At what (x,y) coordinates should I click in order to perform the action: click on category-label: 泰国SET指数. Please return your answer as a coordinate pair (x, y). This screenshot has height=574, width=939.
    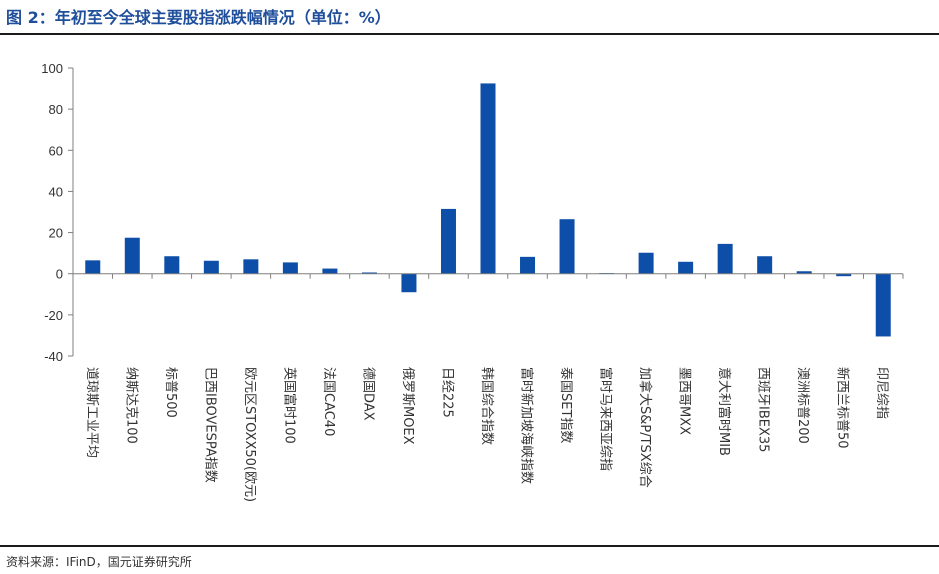
    Looking at the image, I should click on (565, 405).